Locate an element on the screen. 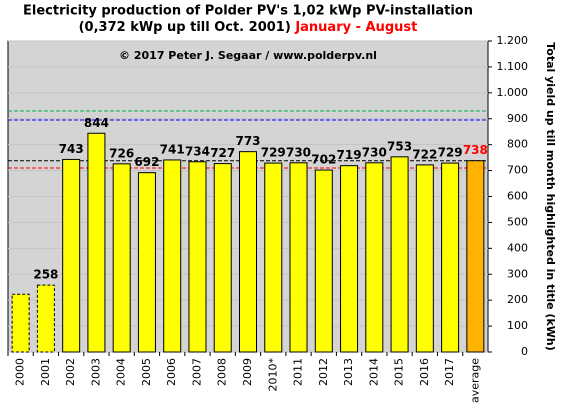  subtitle-highlight: January - August is located at coordinates (355, 27).